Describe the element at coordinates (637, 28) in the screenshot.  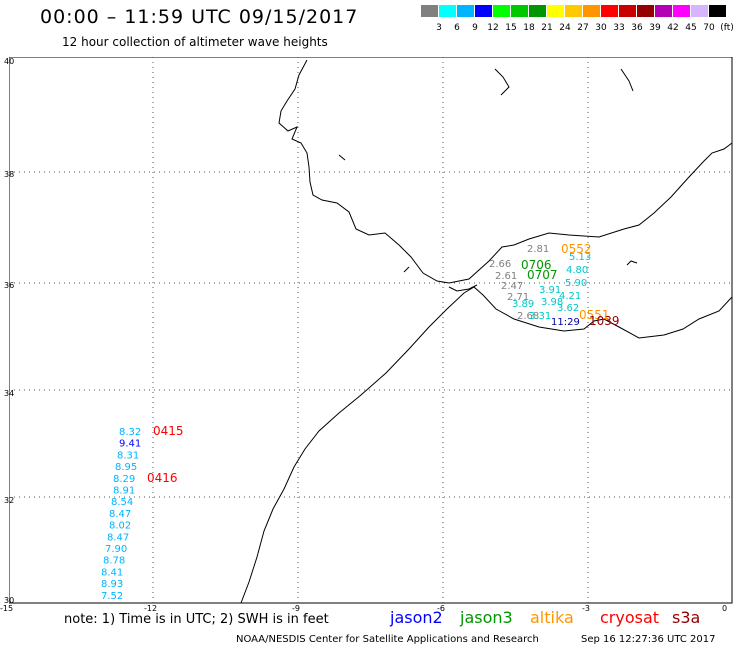
I see `scale-label: 36` at that location.